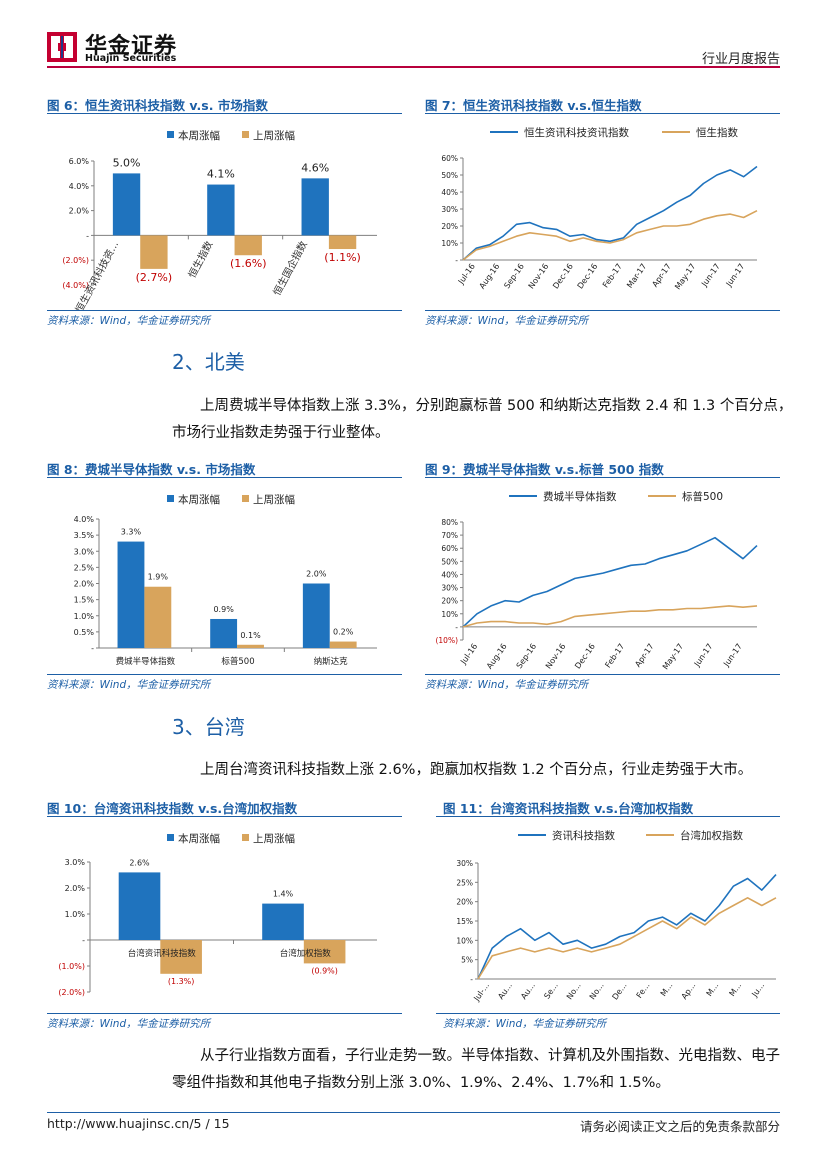 The image size is (827, 1169). Describe the element at coordinates (464, 882) in the screenshot. I see `y-tick-label: 25%` at that location.